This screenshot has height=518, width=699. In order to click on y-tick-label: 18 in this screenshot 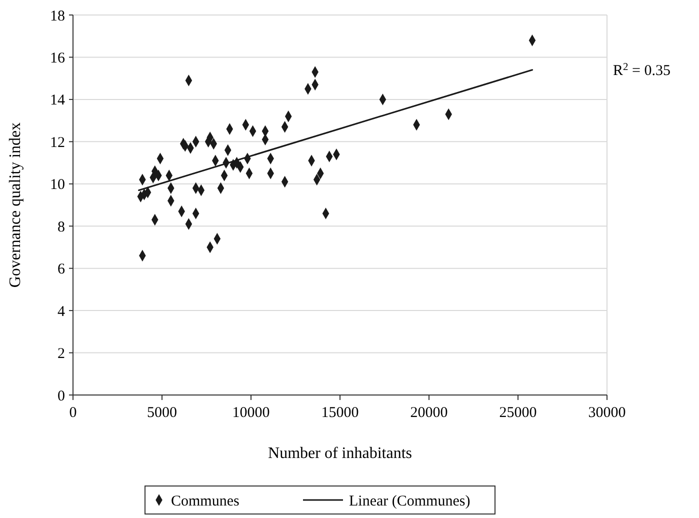, I will do `click(57, 16)`.